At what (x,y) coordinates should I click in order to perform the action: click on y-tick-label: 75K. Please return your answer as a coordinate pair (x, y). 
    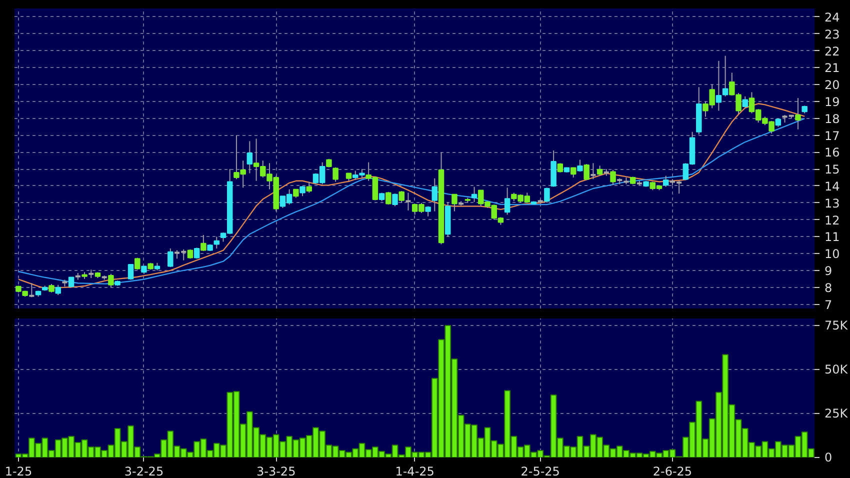
    Looking at the image, I should click on (836, 325).